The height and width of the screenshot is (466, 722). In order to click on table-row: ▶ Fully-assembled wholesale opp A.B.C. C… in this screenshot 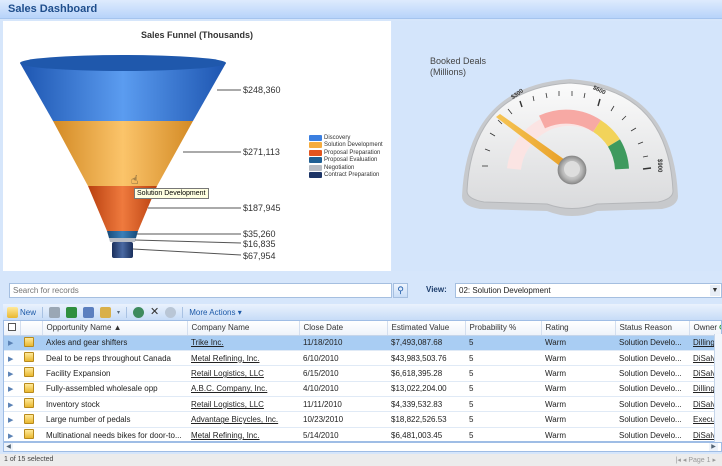, I will do `click(362, 389)`.